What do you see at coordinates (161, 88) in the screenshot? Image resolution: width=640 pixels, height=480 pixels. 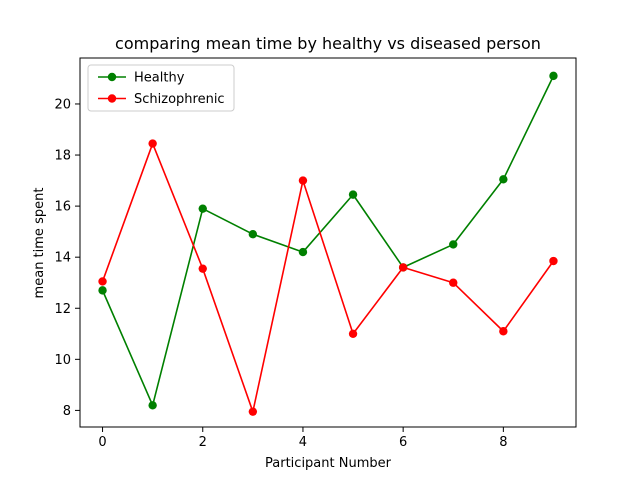 I see `legend: Healthy Schizophrenic` at bounding box center [161, 88].